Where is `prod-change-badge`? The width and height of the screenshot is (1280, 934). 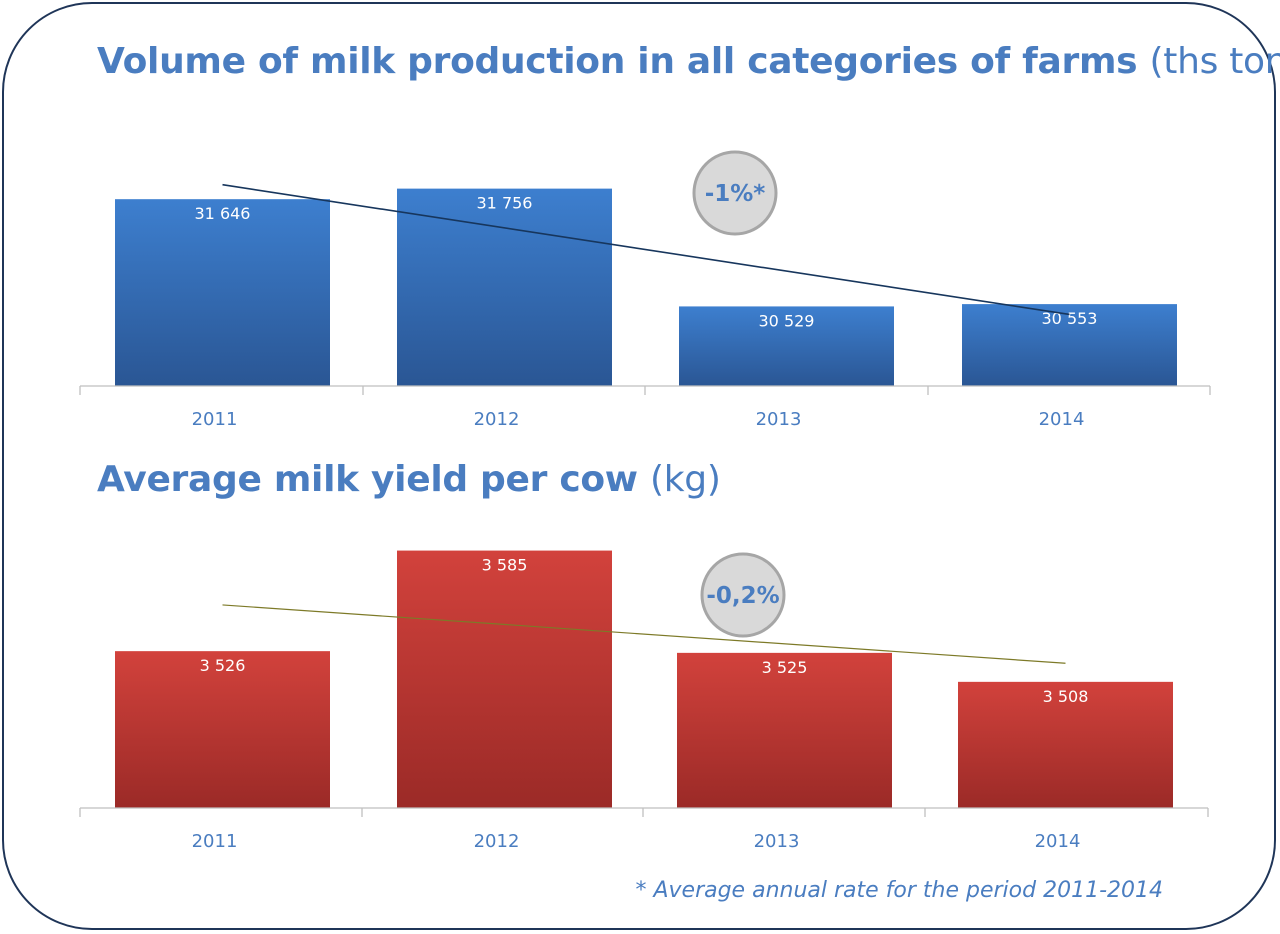
prod-change-badge is located at coordinates (735, 193).